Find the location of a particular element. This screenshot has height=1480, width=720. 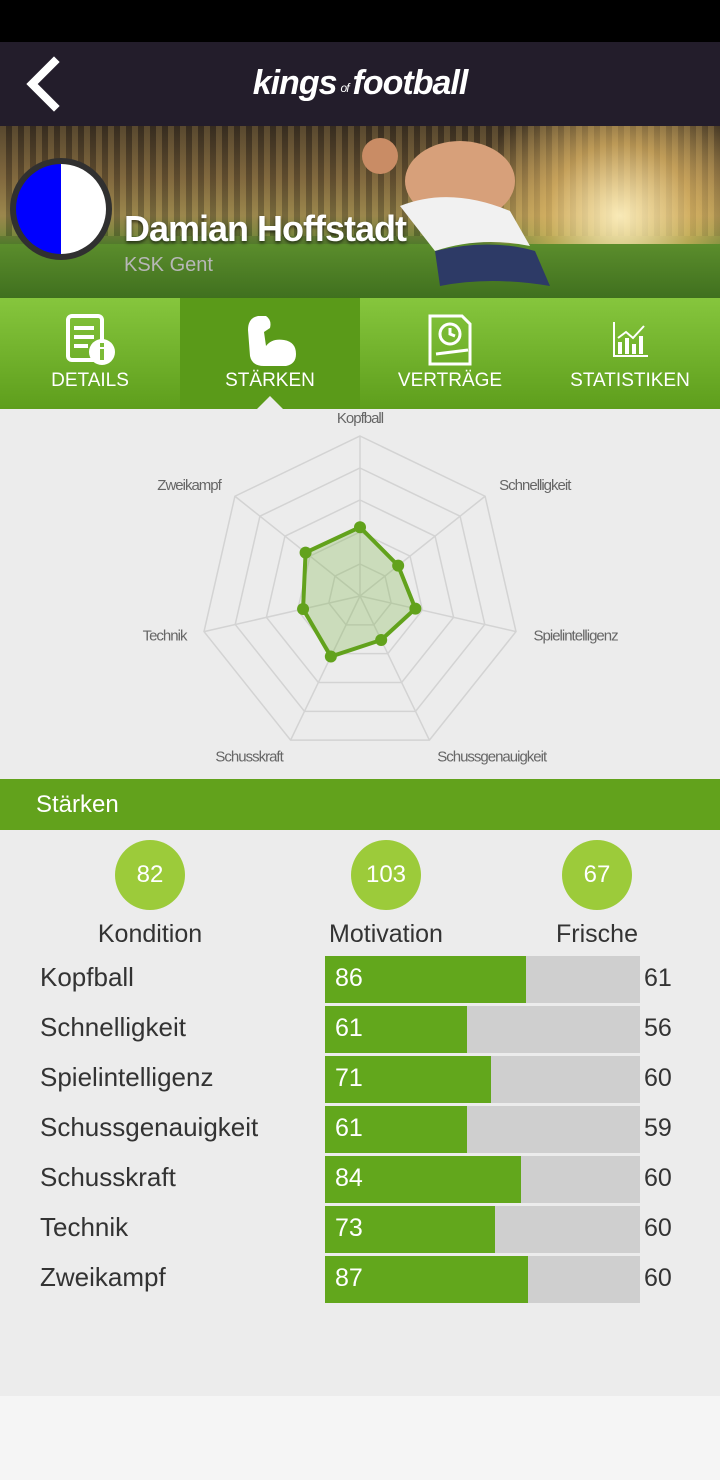

skill-row: Spielintelligenz 71 60 is located at coordinates (360, 1080).